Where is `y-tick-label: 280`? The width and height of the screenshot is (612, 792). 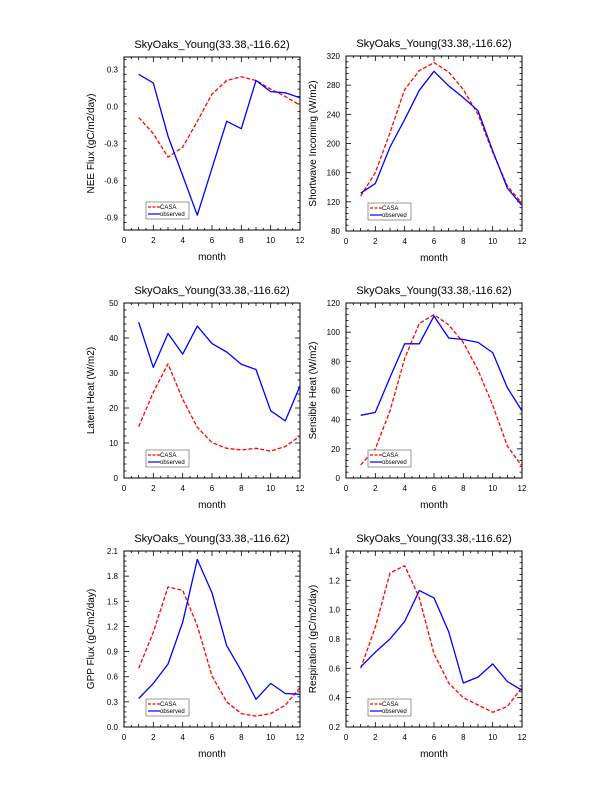 y-tick-label: 280 is located at coordinates (334, 85).